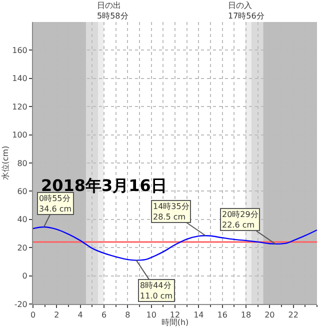 This screenshot has height=327, width=320. Describe the element at coordinates (175, 315) in the screenshot. I see `x-tick-label: 12` at that location.